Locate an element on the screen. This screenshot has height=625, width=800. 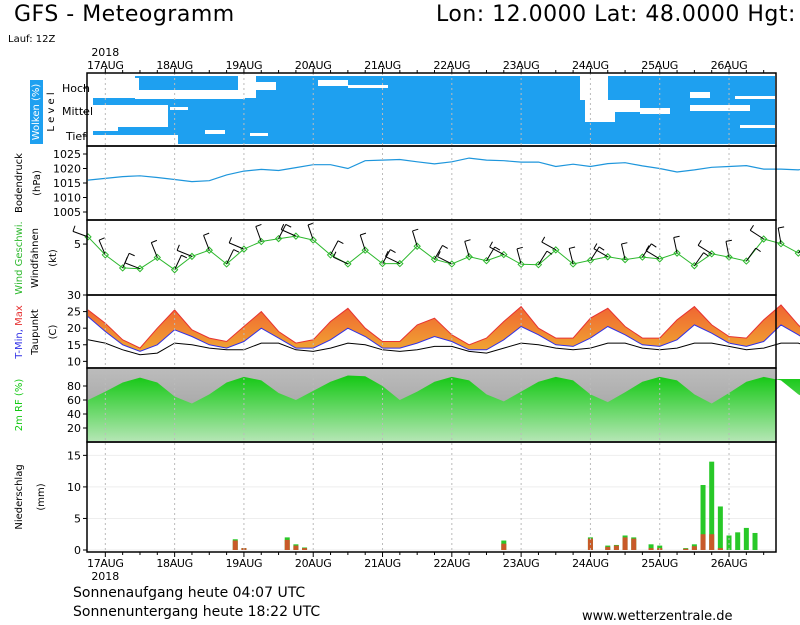
wind-unit-label: (kt) is located at coordinates (53, 258).